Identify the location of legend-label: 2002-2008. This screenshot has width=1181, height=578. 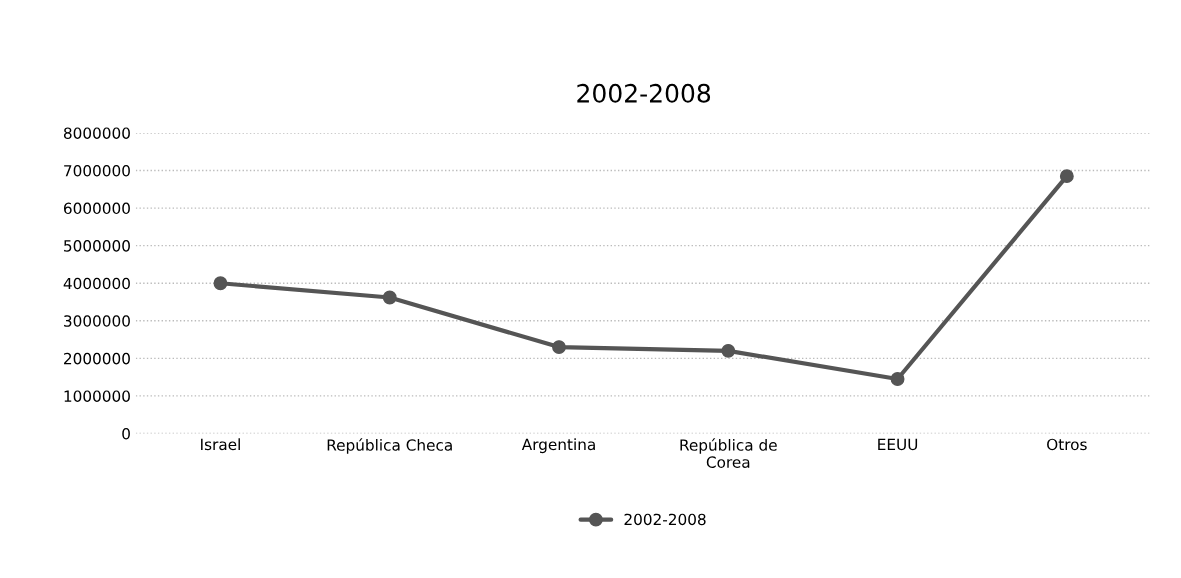
(665, 519).